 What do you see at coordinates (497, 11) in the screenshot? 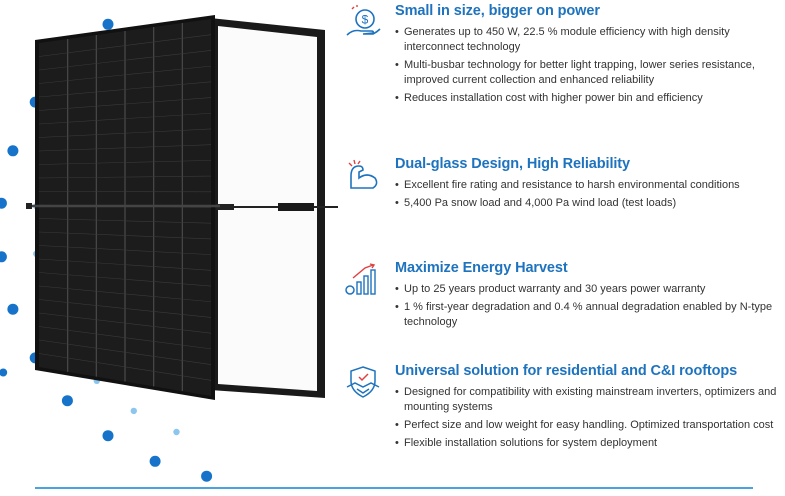
I see `feature-title: Small in size, bigger on power` at bounding box center [497, 11].